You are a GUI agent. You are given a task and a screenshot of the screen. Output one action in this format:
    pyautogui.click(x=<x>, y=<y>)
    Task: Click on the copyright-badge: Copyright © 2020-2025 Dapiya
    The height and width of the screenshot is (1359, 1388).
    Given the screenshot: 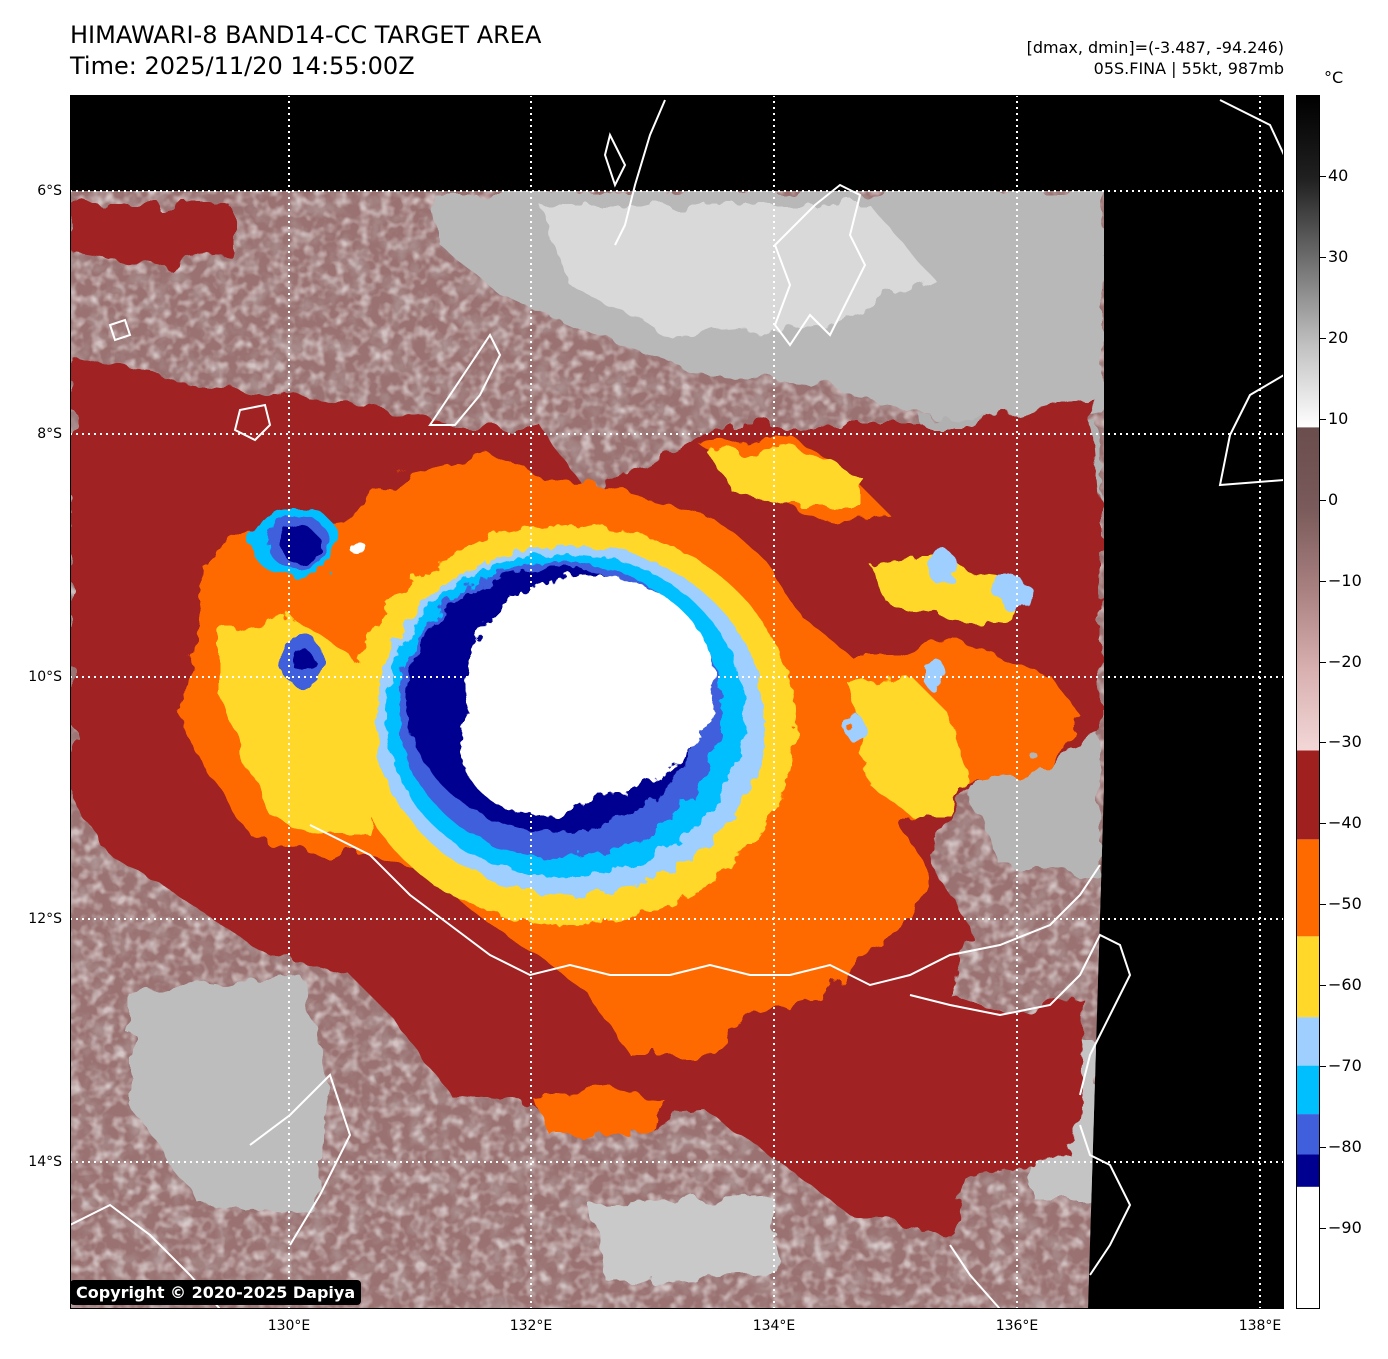 What is the action you would take?
    pyautogui.click(x=216, y=1292)
    